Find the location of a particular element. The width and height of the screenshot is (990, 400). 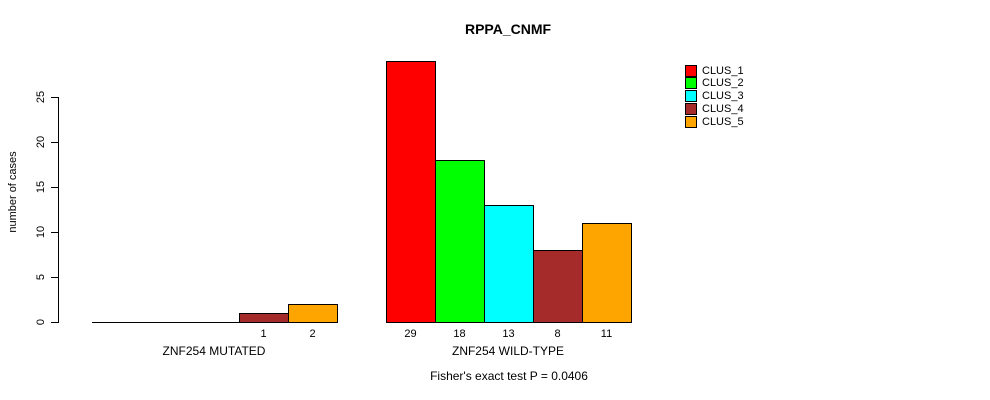

bar-value-label-clus_1: 29 is located at coordinates (410, 334).